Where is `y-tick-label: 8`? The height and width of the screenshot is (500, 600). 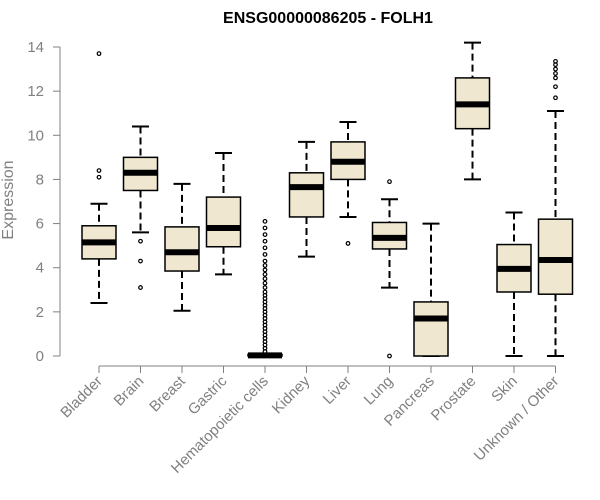 y-tick-label: 8 is located at coordinates (40, 179).